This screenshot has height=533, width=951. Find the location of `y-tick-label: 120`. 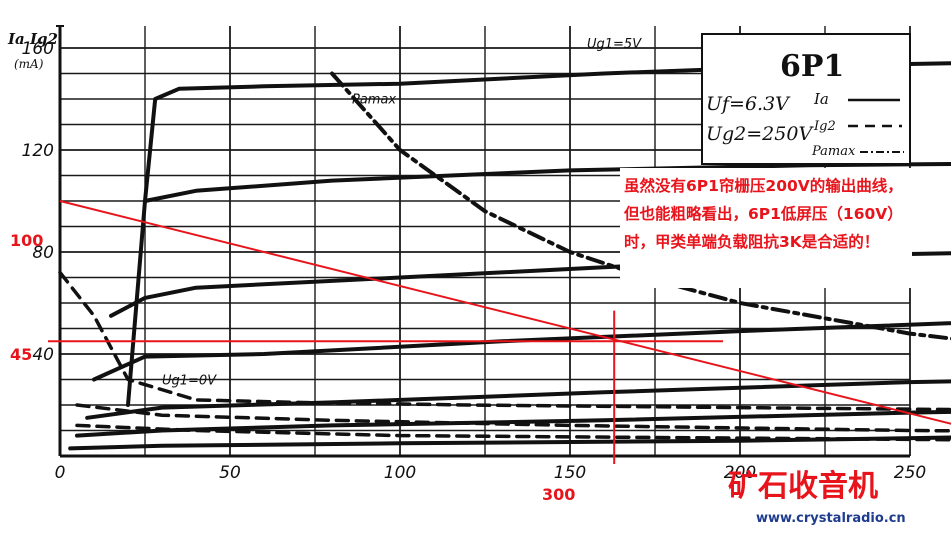

y-tick-label: 120 is located at coordinates (38, 151).